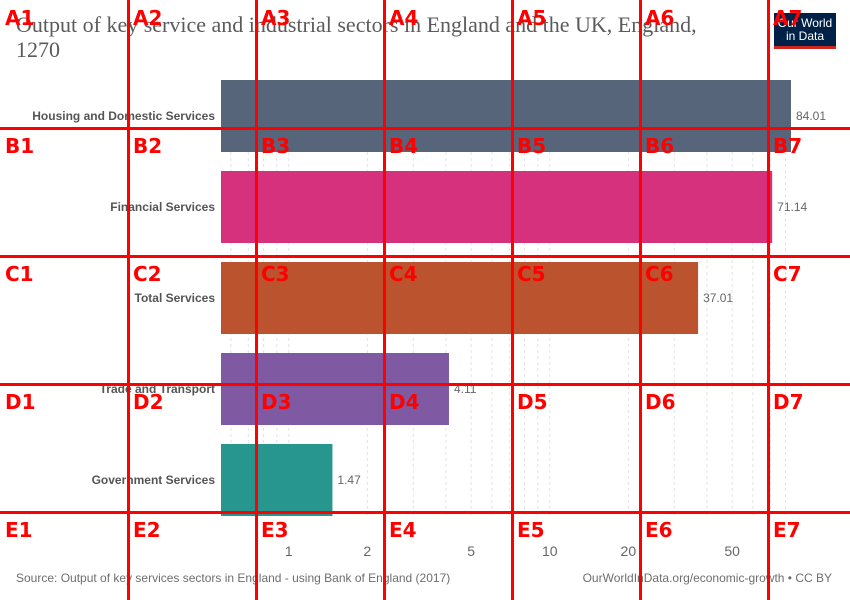 The height and width of the screenshot is (600, 850). Describe the element at coordinates (660, 402) in the screenshot. I see `overlay-cell-label: D6` at that location.